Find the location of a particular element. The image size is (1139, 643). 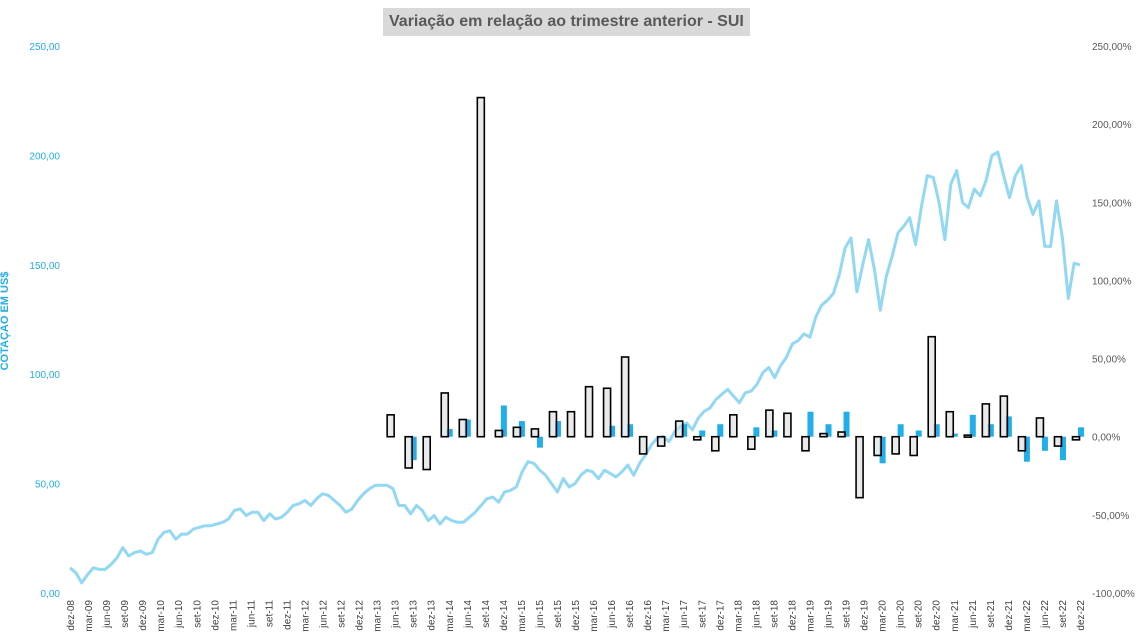

x-tick-label: mar-09 is located at coordinates (89, 616).